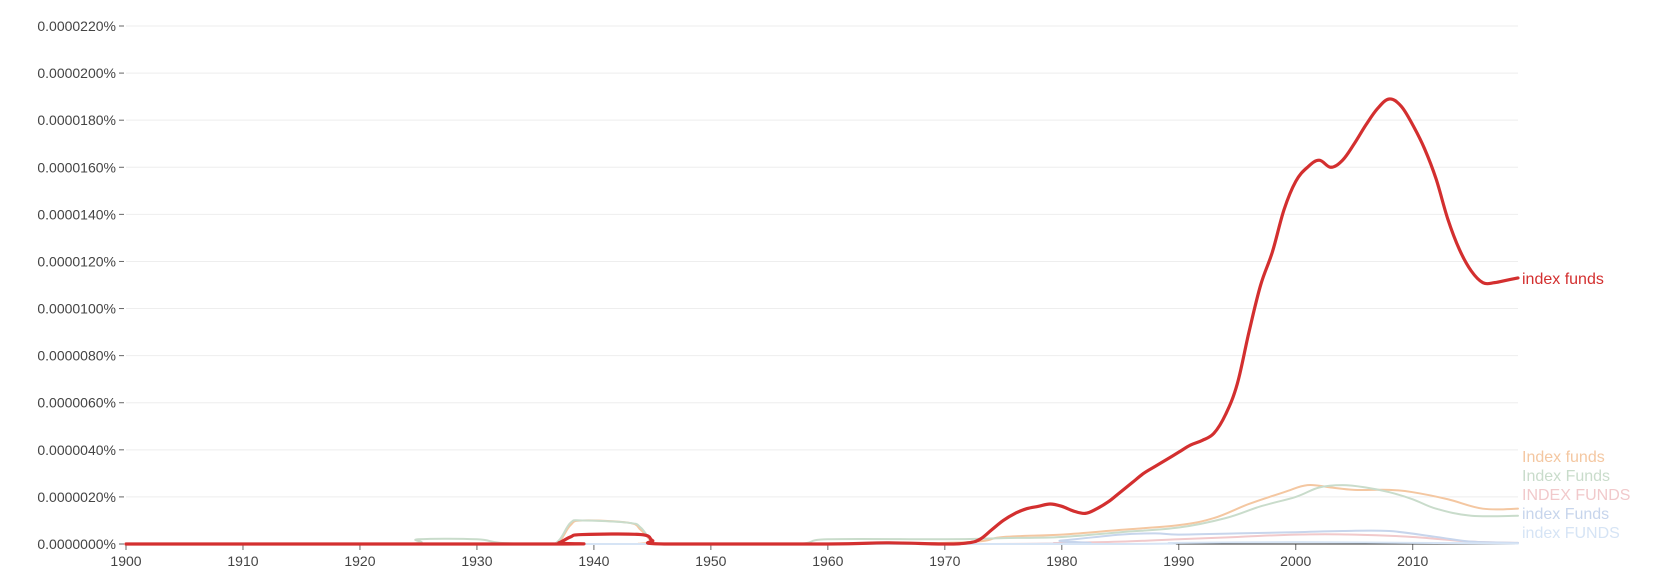 The width and height of the screenshot is (1660, 580). Describe the element at coordinates (76, 73) in the screenshot. I see `y-tick-label: 0.0000200%` at that location.